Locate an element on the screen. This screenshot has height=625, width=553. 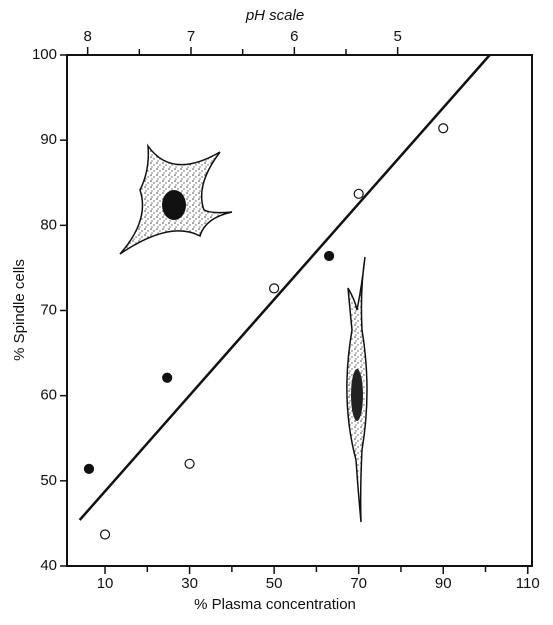
x-tick-label: 50 is located at coordinates (274, 583).